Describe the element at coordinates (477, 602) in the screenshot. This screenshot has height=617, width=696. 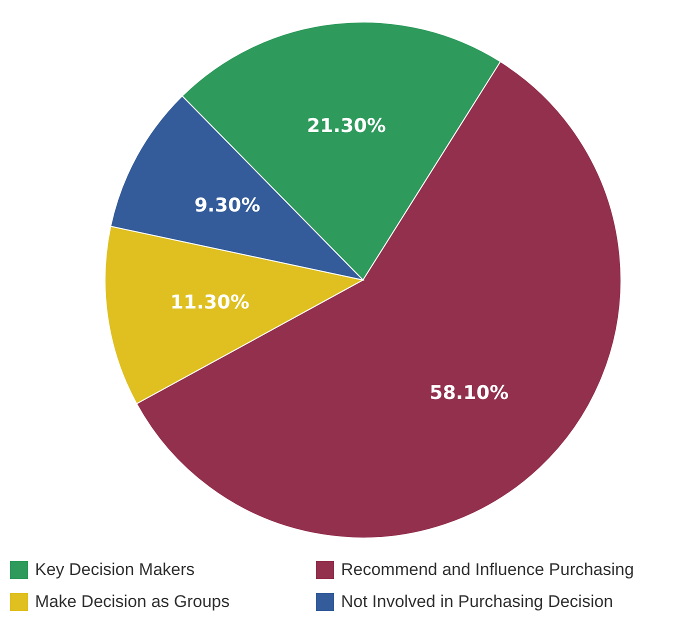
I see `legend-label: Not Involved in Purchasing Decision` at that location.